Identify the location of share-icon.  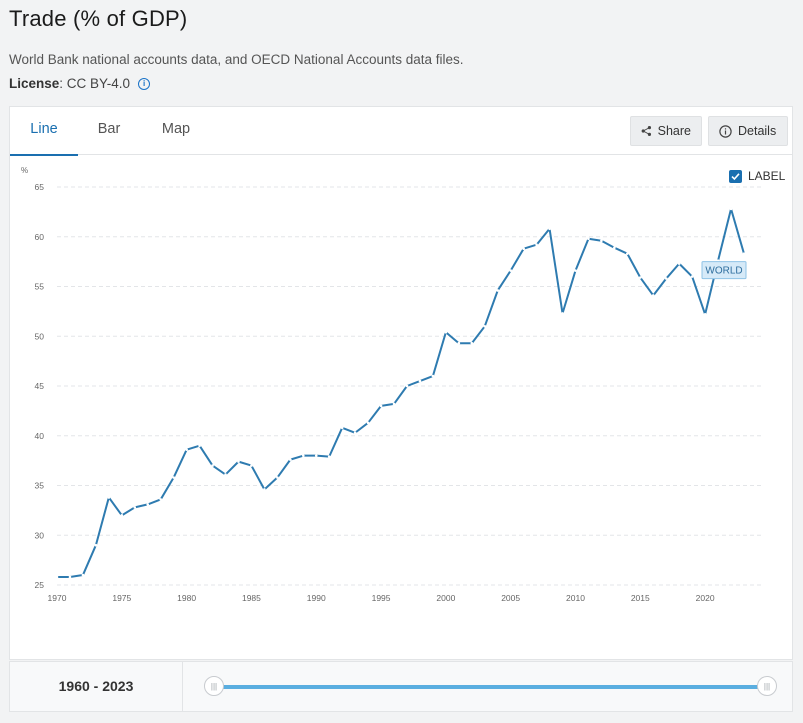
(646, 131).